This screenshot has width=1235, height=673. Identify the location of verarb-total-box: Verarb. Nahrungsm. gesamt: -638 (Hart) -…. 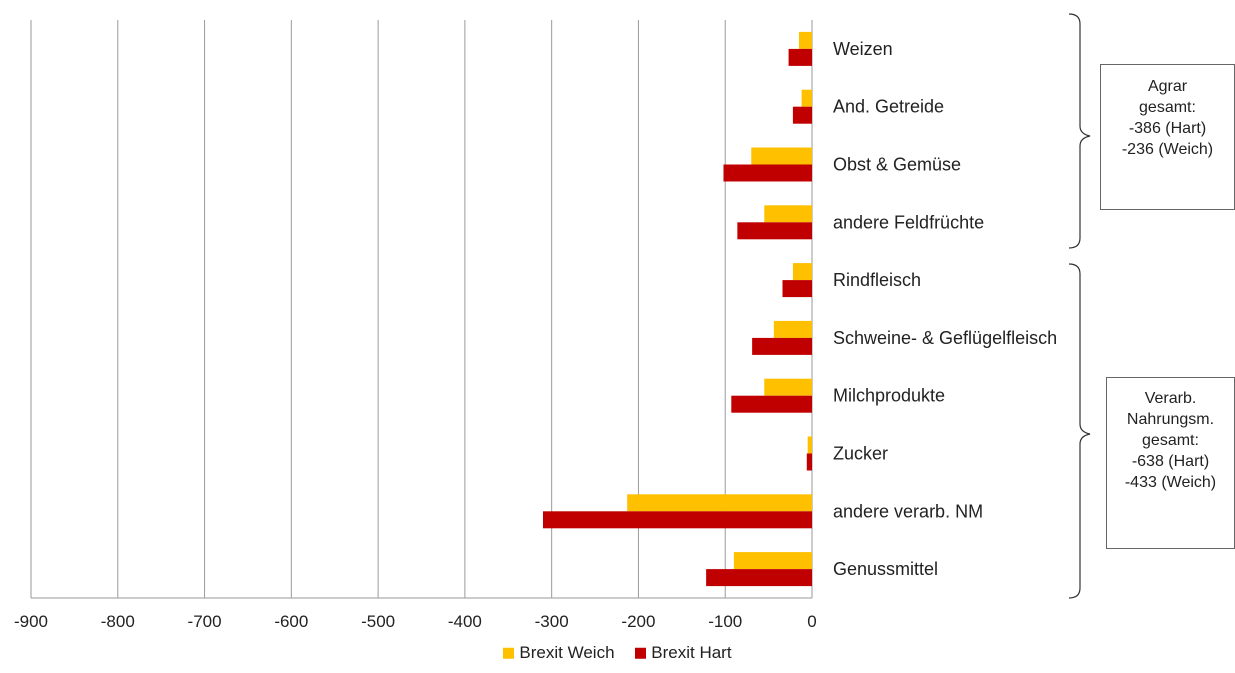
(1170, 463).